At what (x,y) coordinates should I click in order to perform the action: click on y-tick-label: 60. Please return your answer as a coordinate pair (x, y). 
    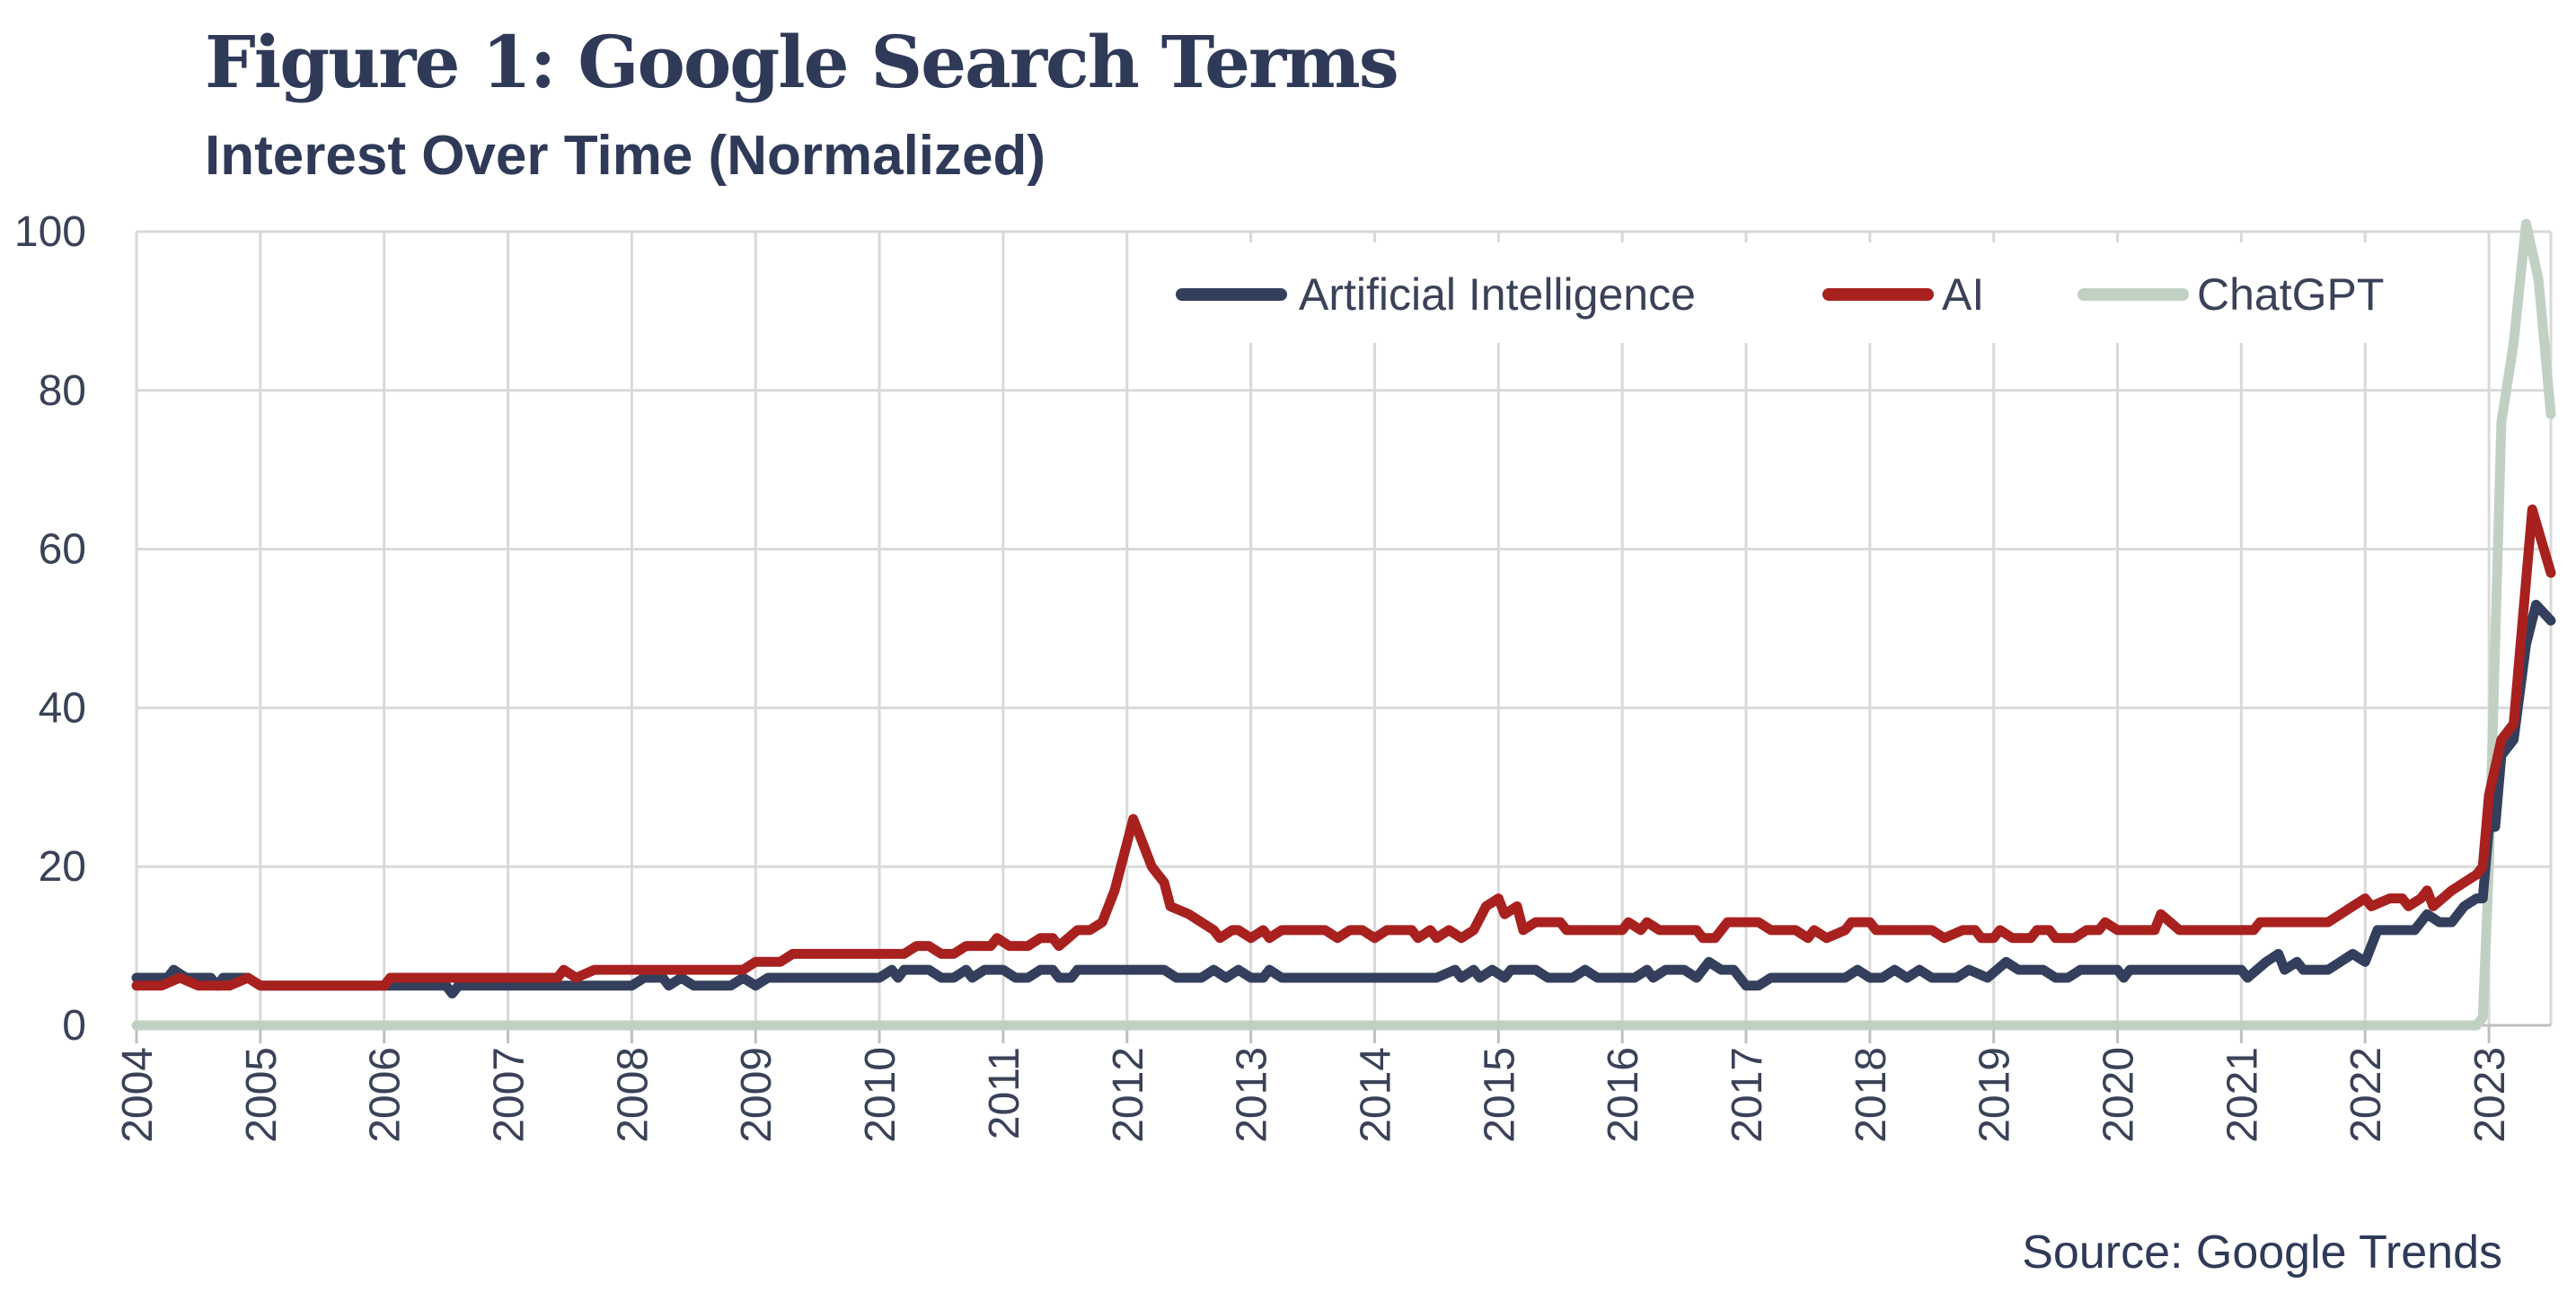
    Looking at the image, I should click on (62, 550).